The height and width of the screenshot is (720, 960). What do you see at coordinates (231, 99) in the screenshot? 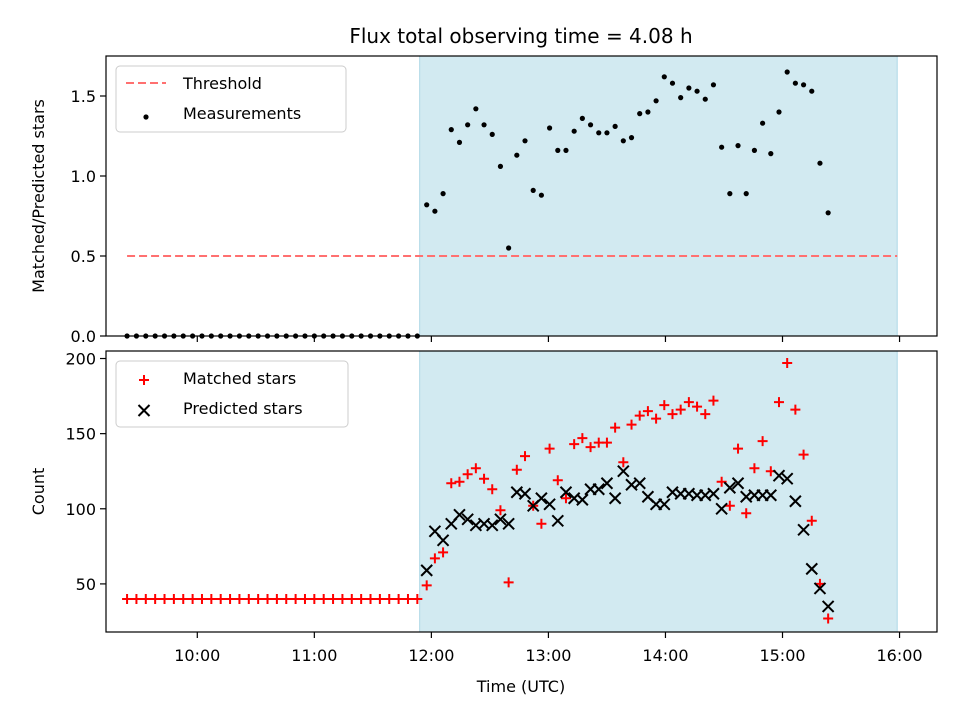
I see `legend-box` at bounding box center [231, 99].